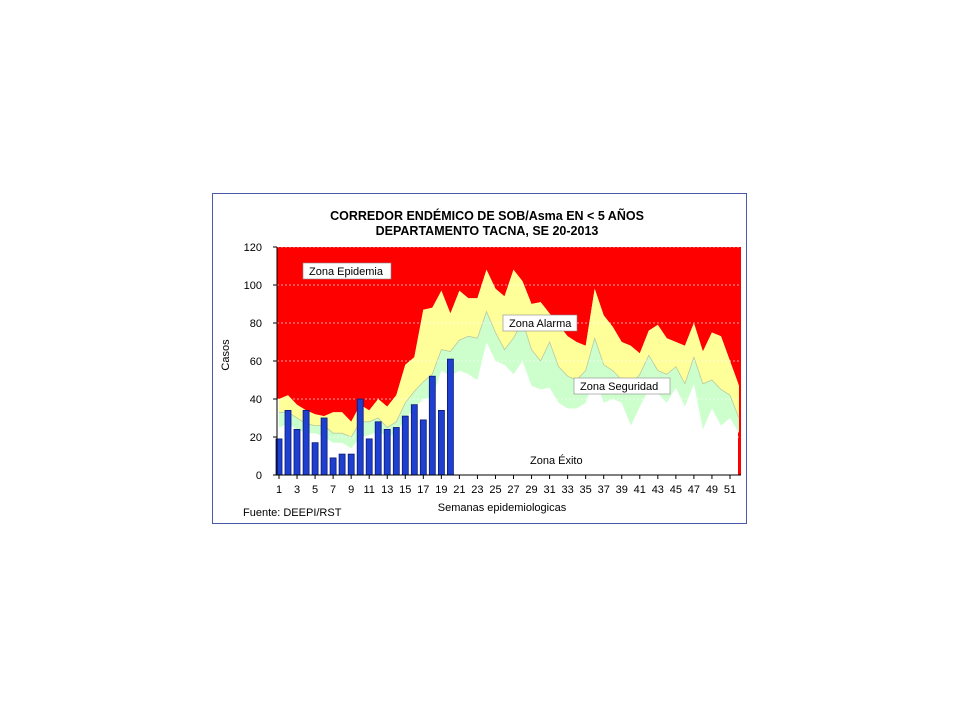  I want to click on x-tick-label: 43, so click(658, 490).